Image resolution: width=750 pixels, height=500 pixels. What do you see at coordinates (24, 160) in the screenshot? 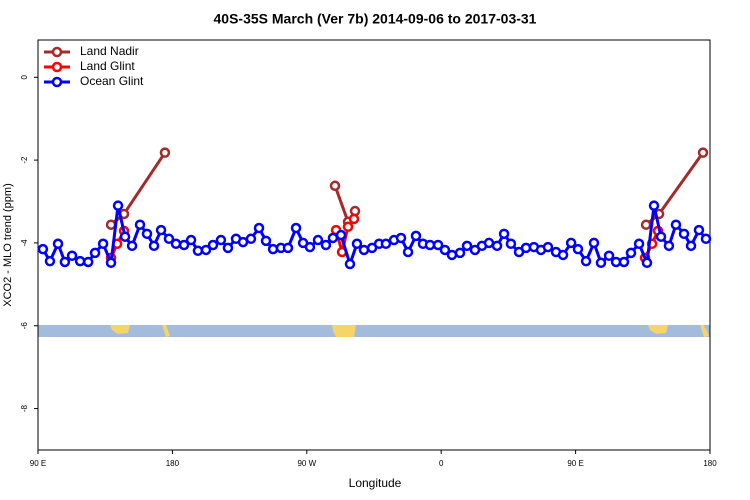
I see `y-tick-label: -2` at bounding box center [24, 160].